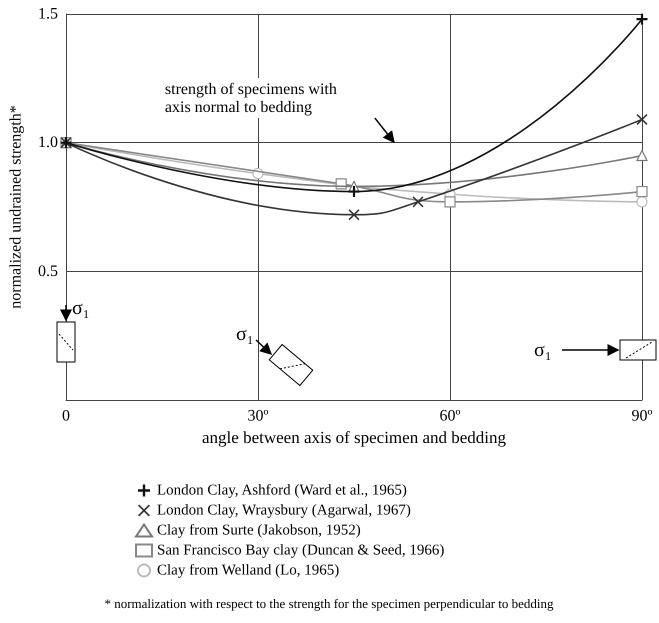 Image resolution: width=659 pixels, height=623 pixels. What do you see at coordinates (259, 530) in the screenshot?
I see `legend-label: Clay from Surte (Jakobson, 1952)` at bounding box center [259, 530].